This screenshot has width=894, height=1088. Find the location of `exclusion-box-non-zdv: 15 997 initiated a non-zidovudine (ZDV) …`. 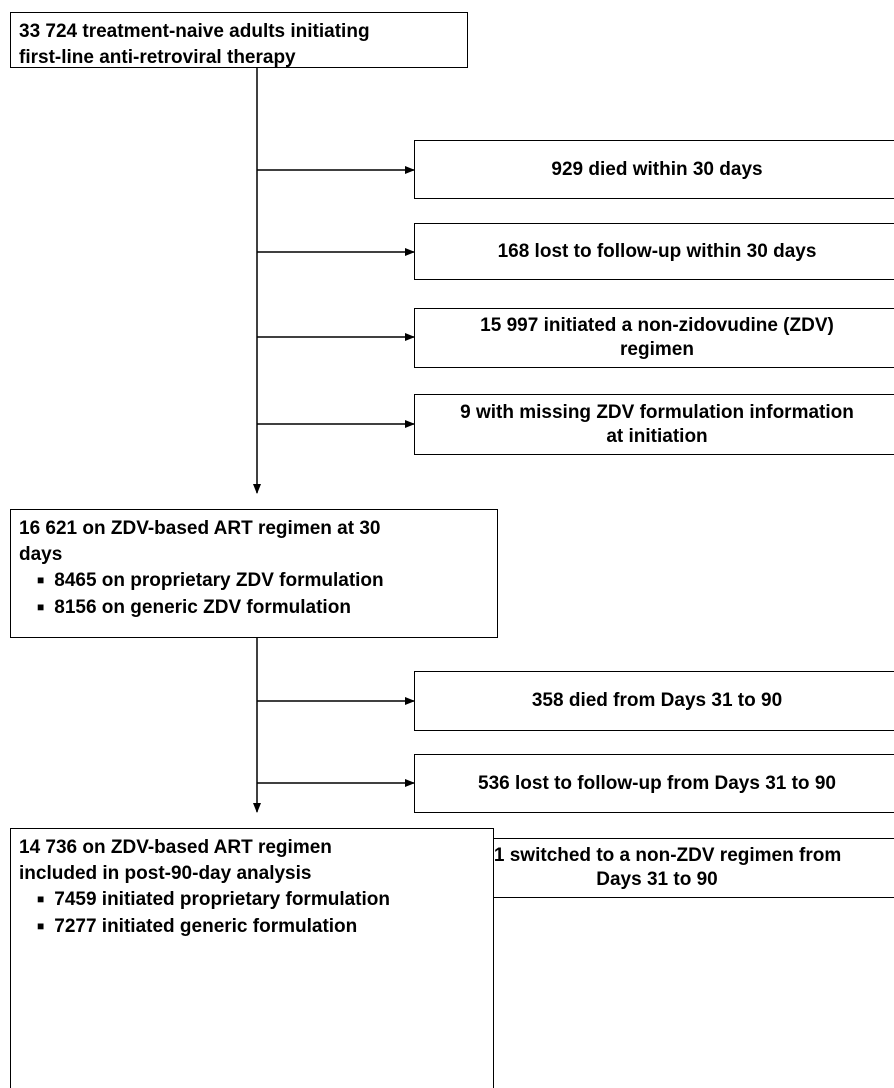

exclusion-box-non-zdv: 15 997 initiated a non-zidovudine (ZDV) … is located at coordinates (654, 338).